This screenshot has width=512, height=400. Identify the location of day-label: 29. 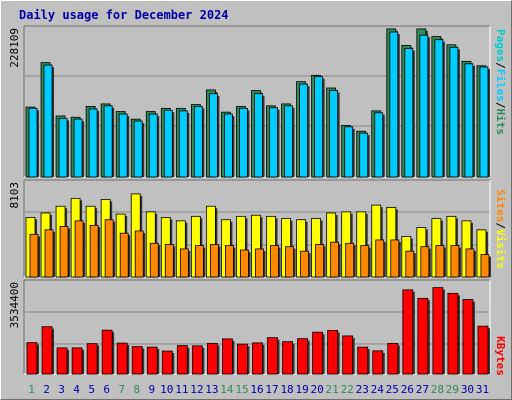
(452, 389).